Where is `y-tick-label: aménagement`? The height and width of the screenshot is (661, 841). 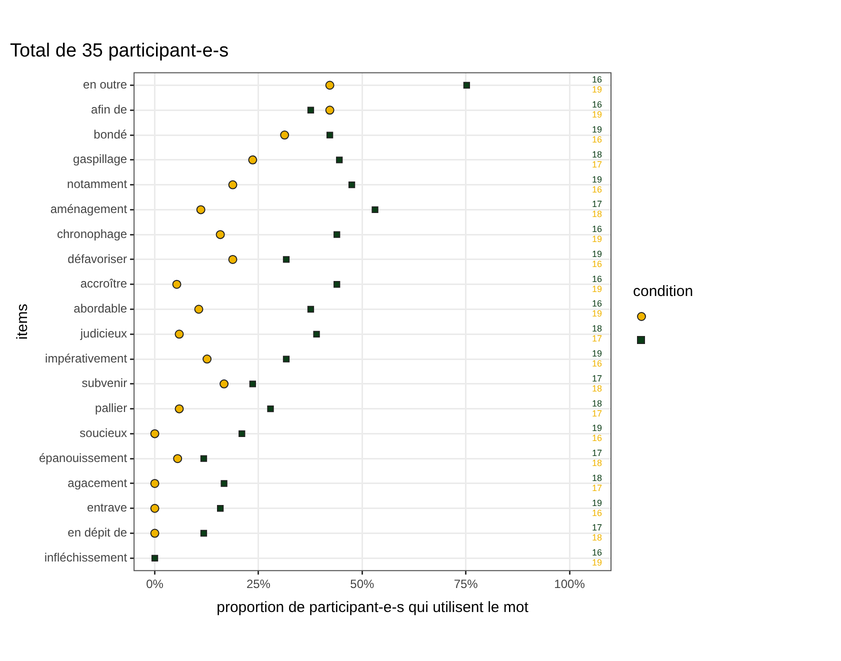 y-tick-label: aménagement is located at coordinates (89, 209).